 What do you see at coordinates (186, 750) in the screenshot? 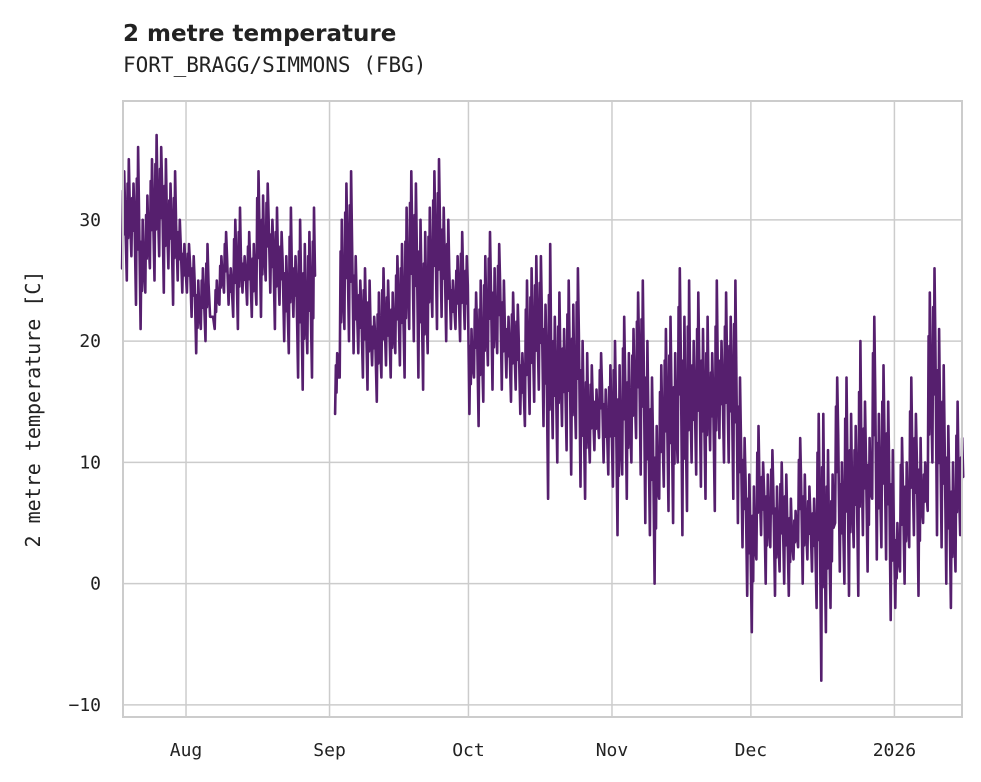
I see `x-tick-label: Aug` at bounding box center [186, 750].